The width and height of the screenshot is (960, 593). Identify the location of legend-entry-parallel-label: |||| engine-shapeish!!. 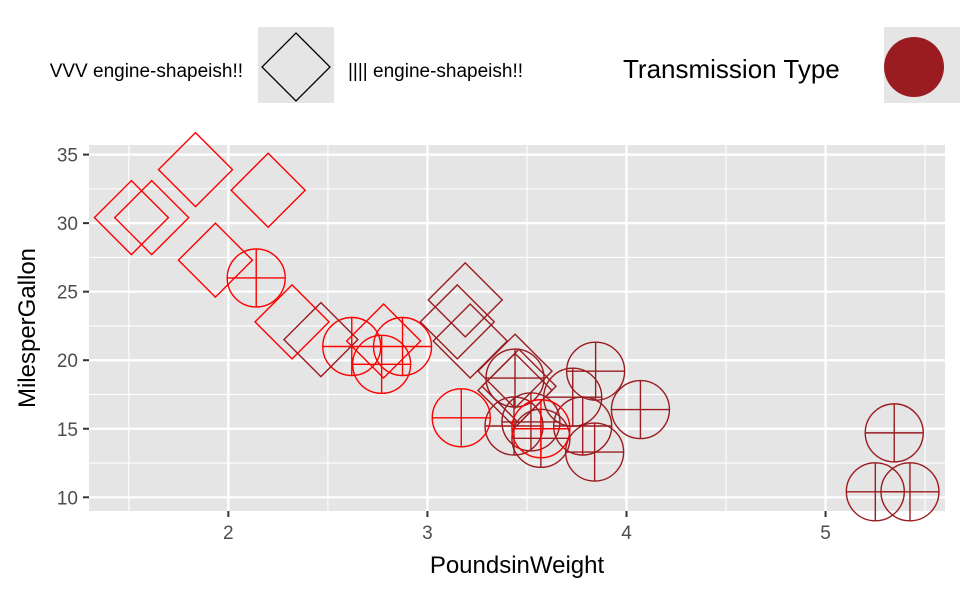
(435, 71).